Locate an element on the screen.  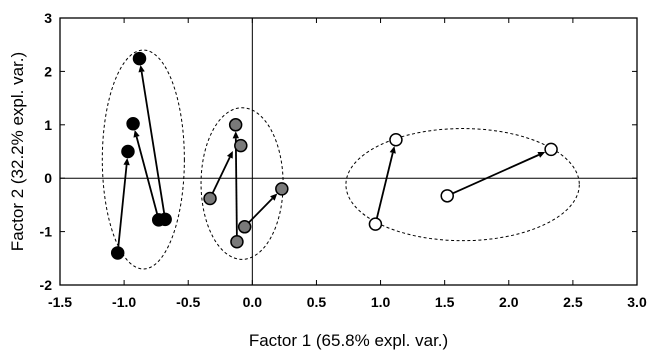
x-axis-title: Factor 1 (65.8% expl. var.) is located at coordinates (348, 340).